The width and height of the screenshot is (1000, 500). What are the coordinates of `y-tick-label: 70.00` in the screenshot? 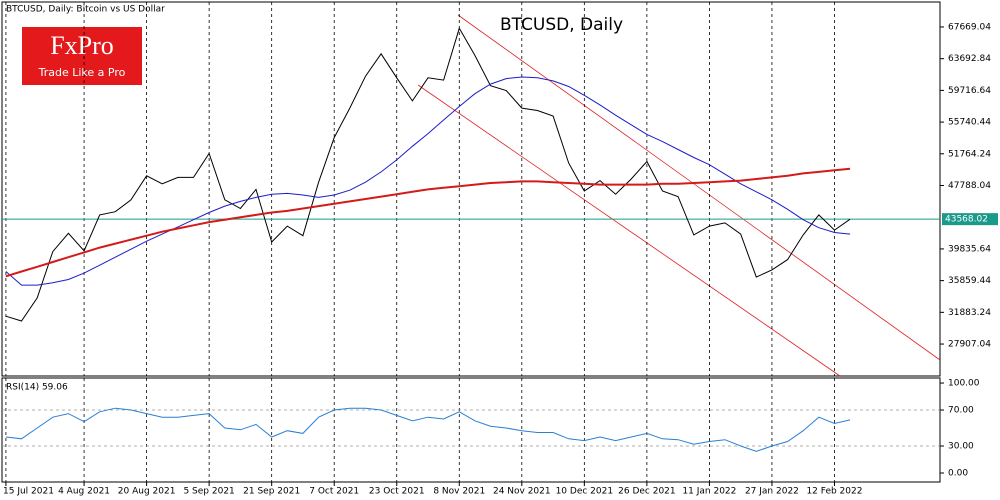 It's located at (961, 411).